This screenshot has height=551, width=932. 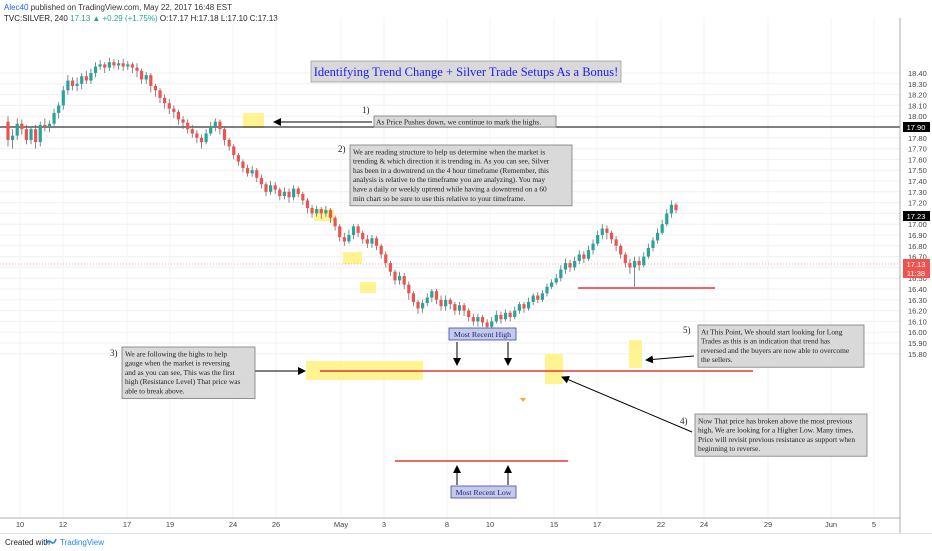 What do you see at coordinates (917, 321) in the screenshot?
I see `y-tick-label: 16.10` at bounding box center [917, 321].